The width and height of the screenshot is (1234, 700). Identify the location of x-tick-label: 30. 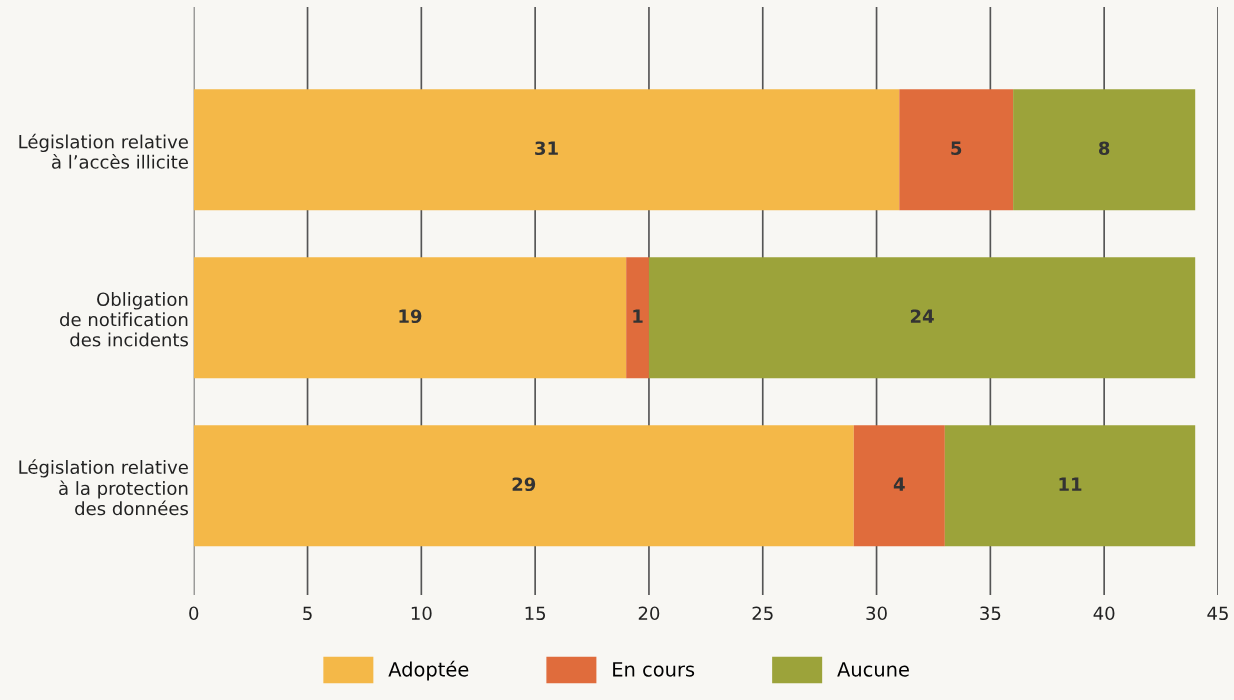
(876, 613).